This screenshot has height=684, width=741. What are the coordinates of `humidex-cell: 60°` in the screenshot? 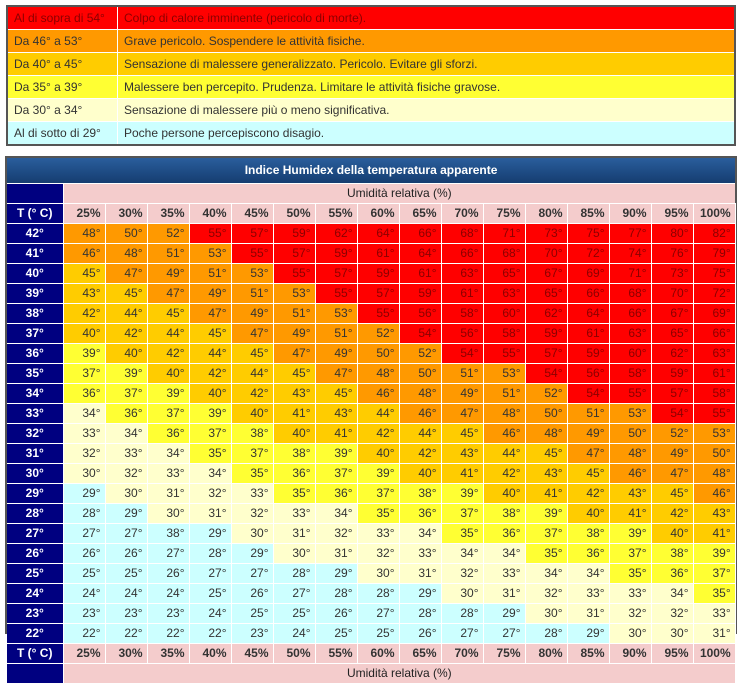 It's located at (630, 353).